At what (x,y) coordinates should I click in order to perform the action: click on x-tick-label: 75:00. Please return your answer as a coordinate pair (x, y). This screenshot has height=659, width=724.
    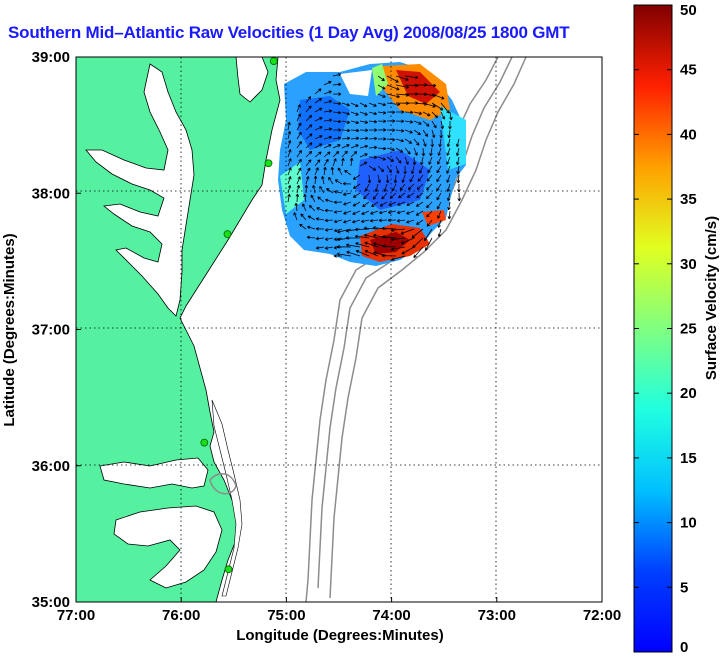
    Looking at the image, I should click on (286, 615).